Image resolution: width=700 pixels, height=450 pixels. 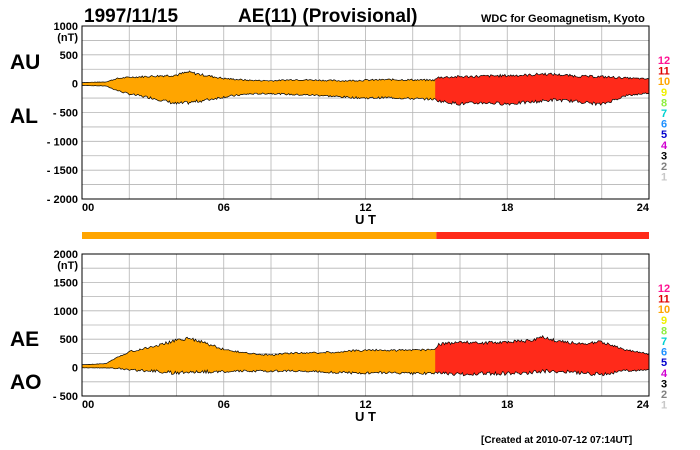 I want to click on created-timestamp: [Created at 2010-07-12 07:14UT], so click(x=556, y=440).